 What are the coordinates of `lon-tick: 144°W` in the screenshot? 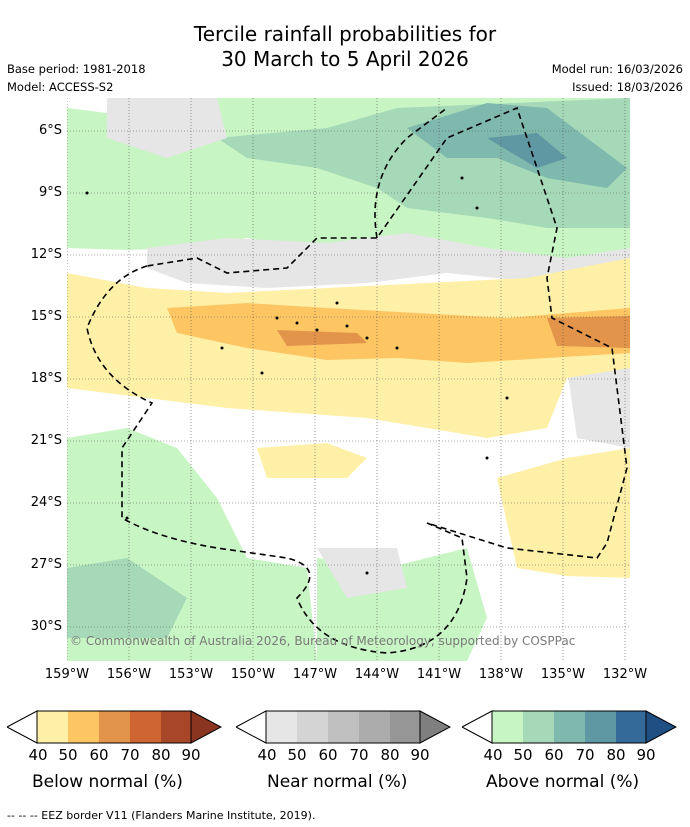 It's located at (377, 674).